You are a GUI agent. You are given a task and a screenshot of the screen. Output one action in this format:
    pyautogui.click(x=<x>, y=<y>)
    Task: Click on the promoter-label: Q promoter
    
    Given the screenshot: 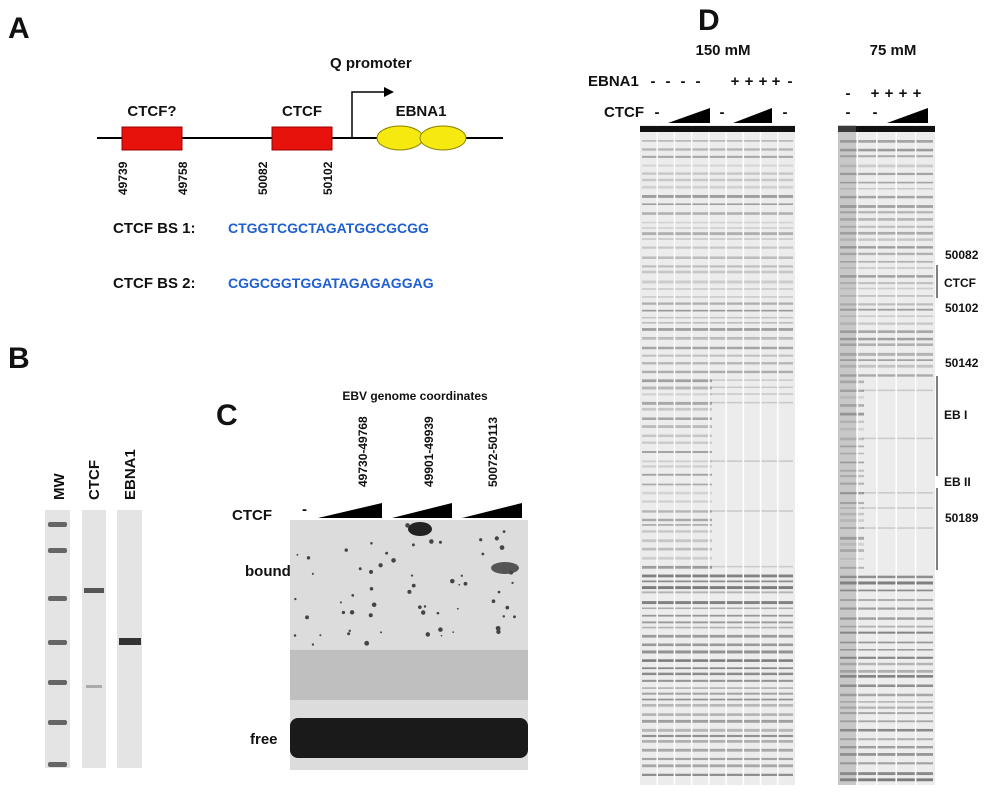 What is the action you would take?
    pyautogui.click(x=371, y=63)
    